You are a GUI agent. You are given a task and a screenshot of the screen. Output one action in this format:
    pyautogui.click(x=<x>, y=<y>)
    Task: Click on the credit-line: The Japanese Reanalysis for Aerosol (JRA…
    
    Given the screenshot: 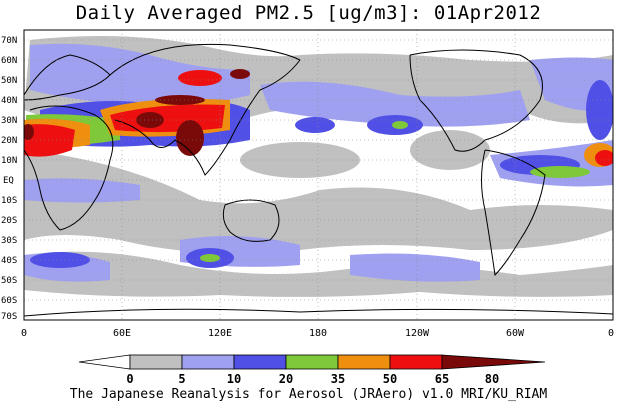 What is the action you would take?
    pyautogui.click(x=308, y=394)
    